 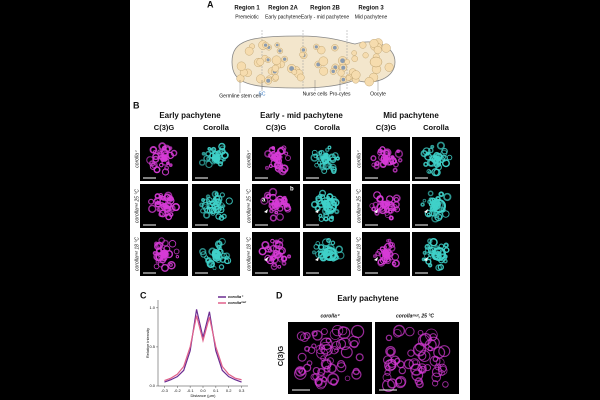 I want to click on channel-label: Corolla, so click(x=216, y=127).